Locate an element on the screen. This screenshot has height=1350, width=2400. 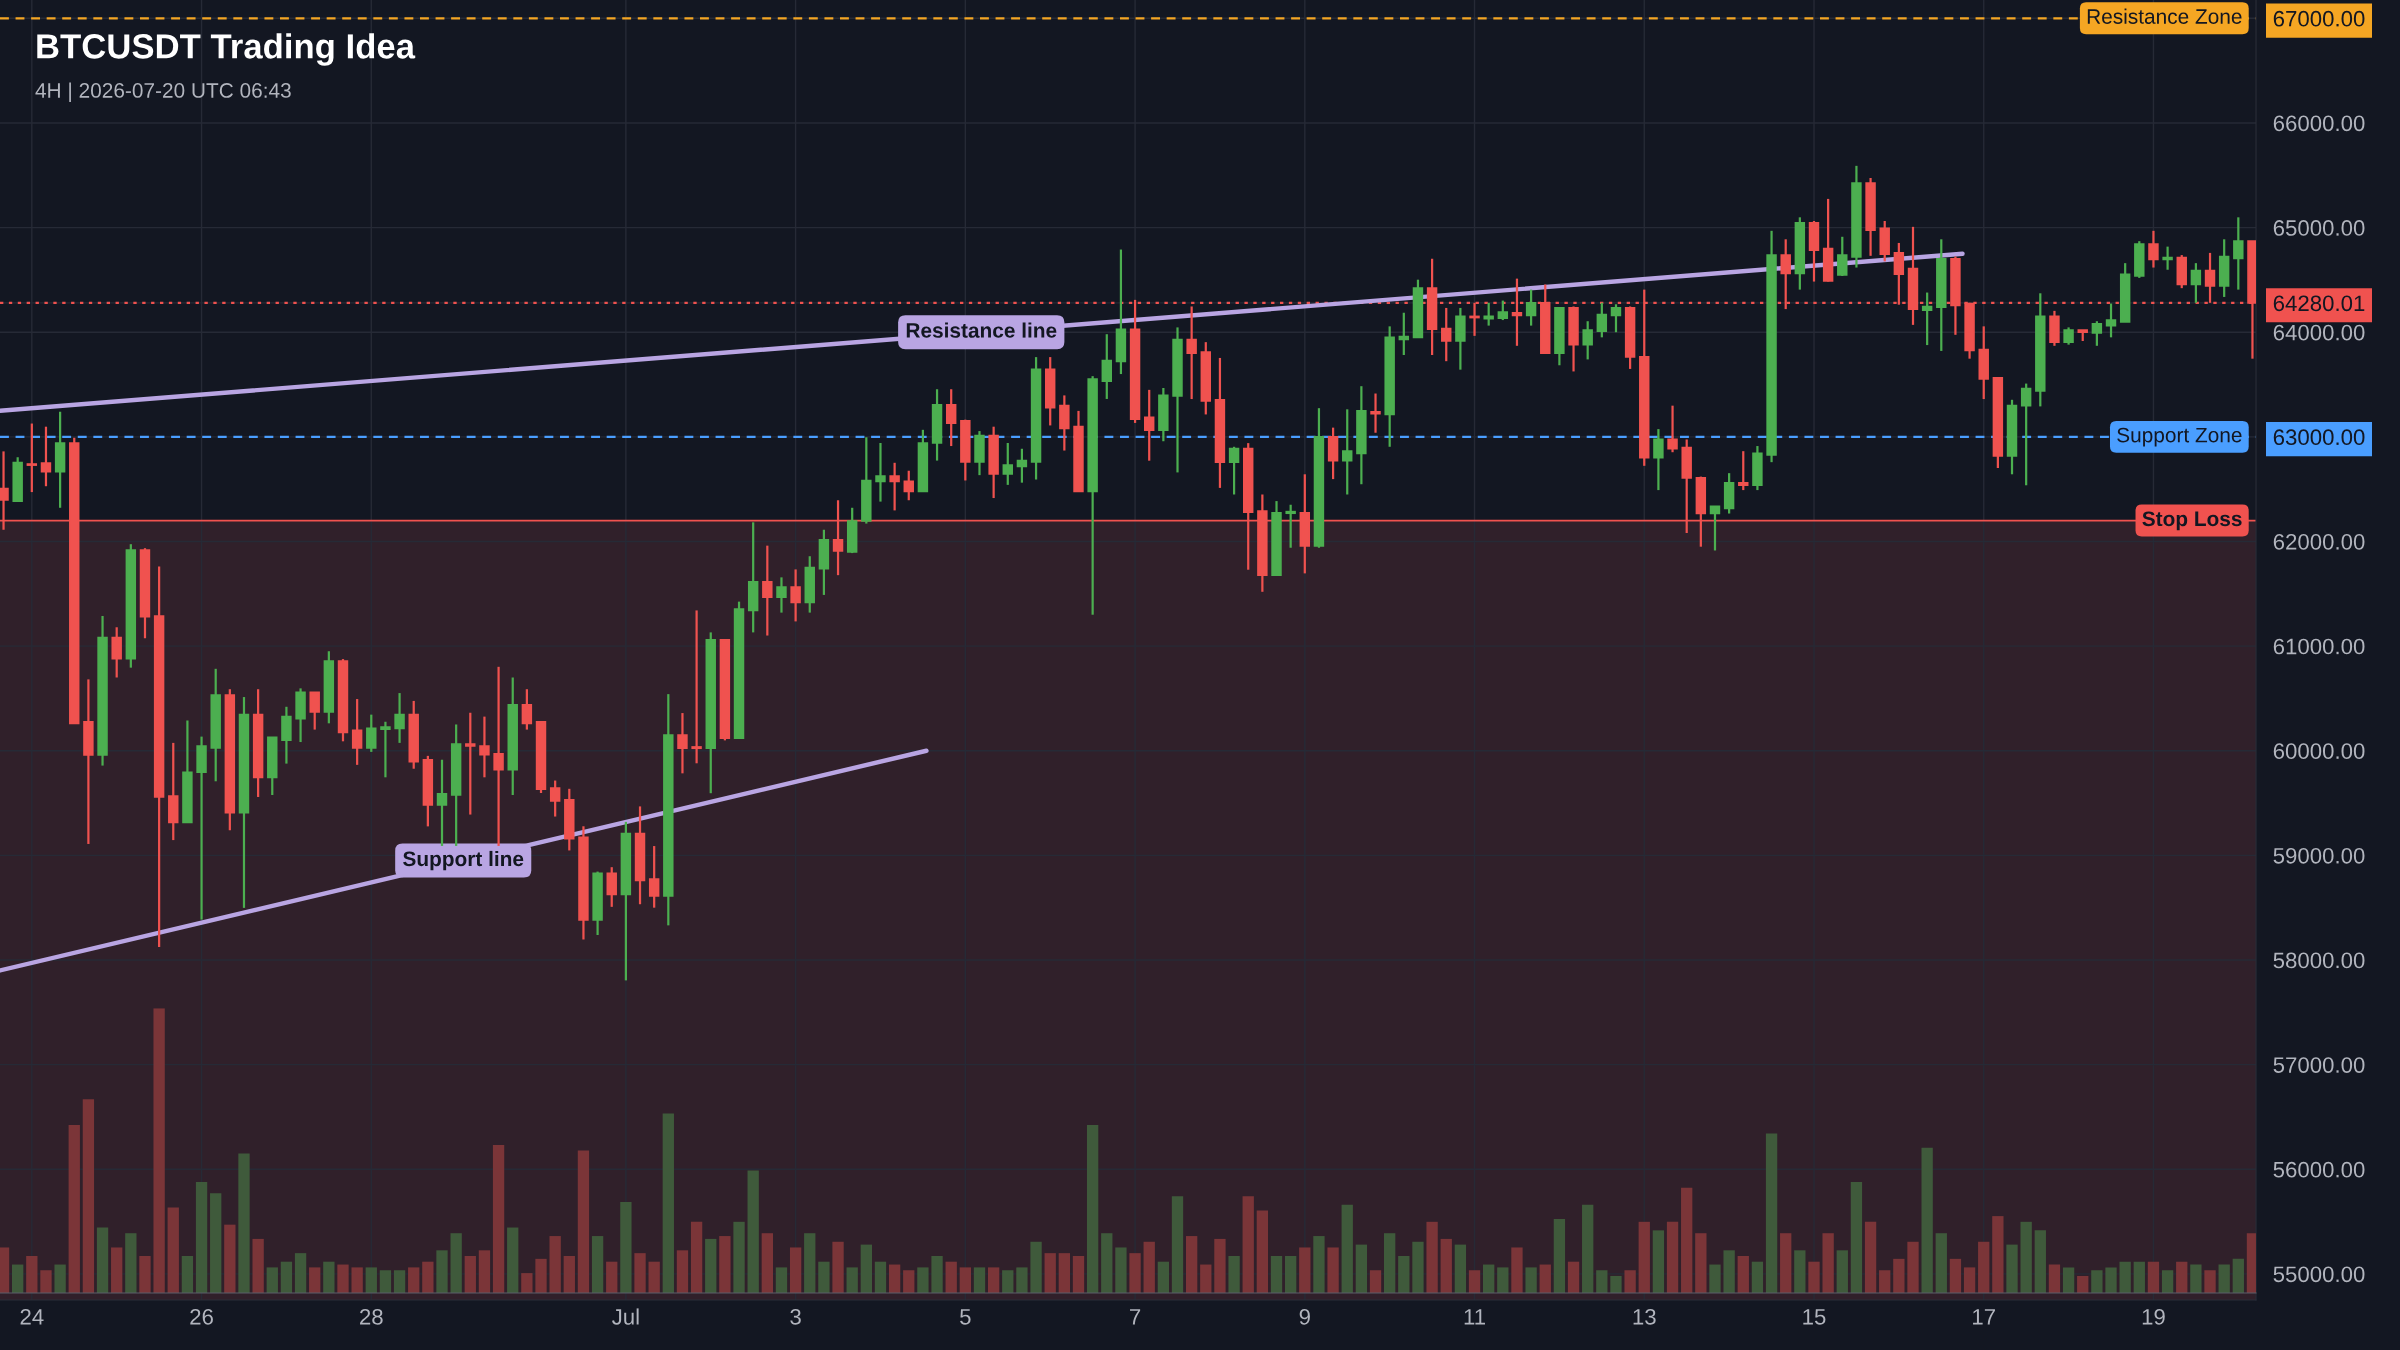
x-tick-label: 13 is located at coordinates (1644, 1316).